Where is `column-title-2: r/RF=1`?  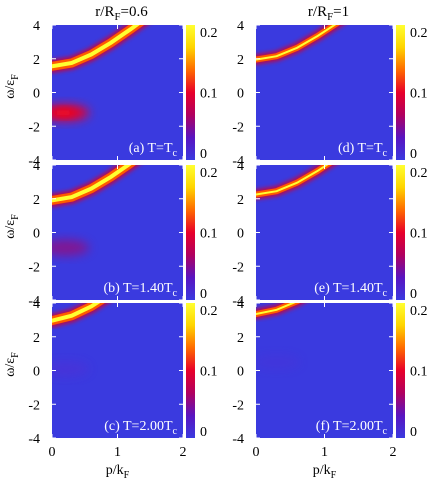
column-title-2: r/RF=1 is located at coordinates (328, 13).